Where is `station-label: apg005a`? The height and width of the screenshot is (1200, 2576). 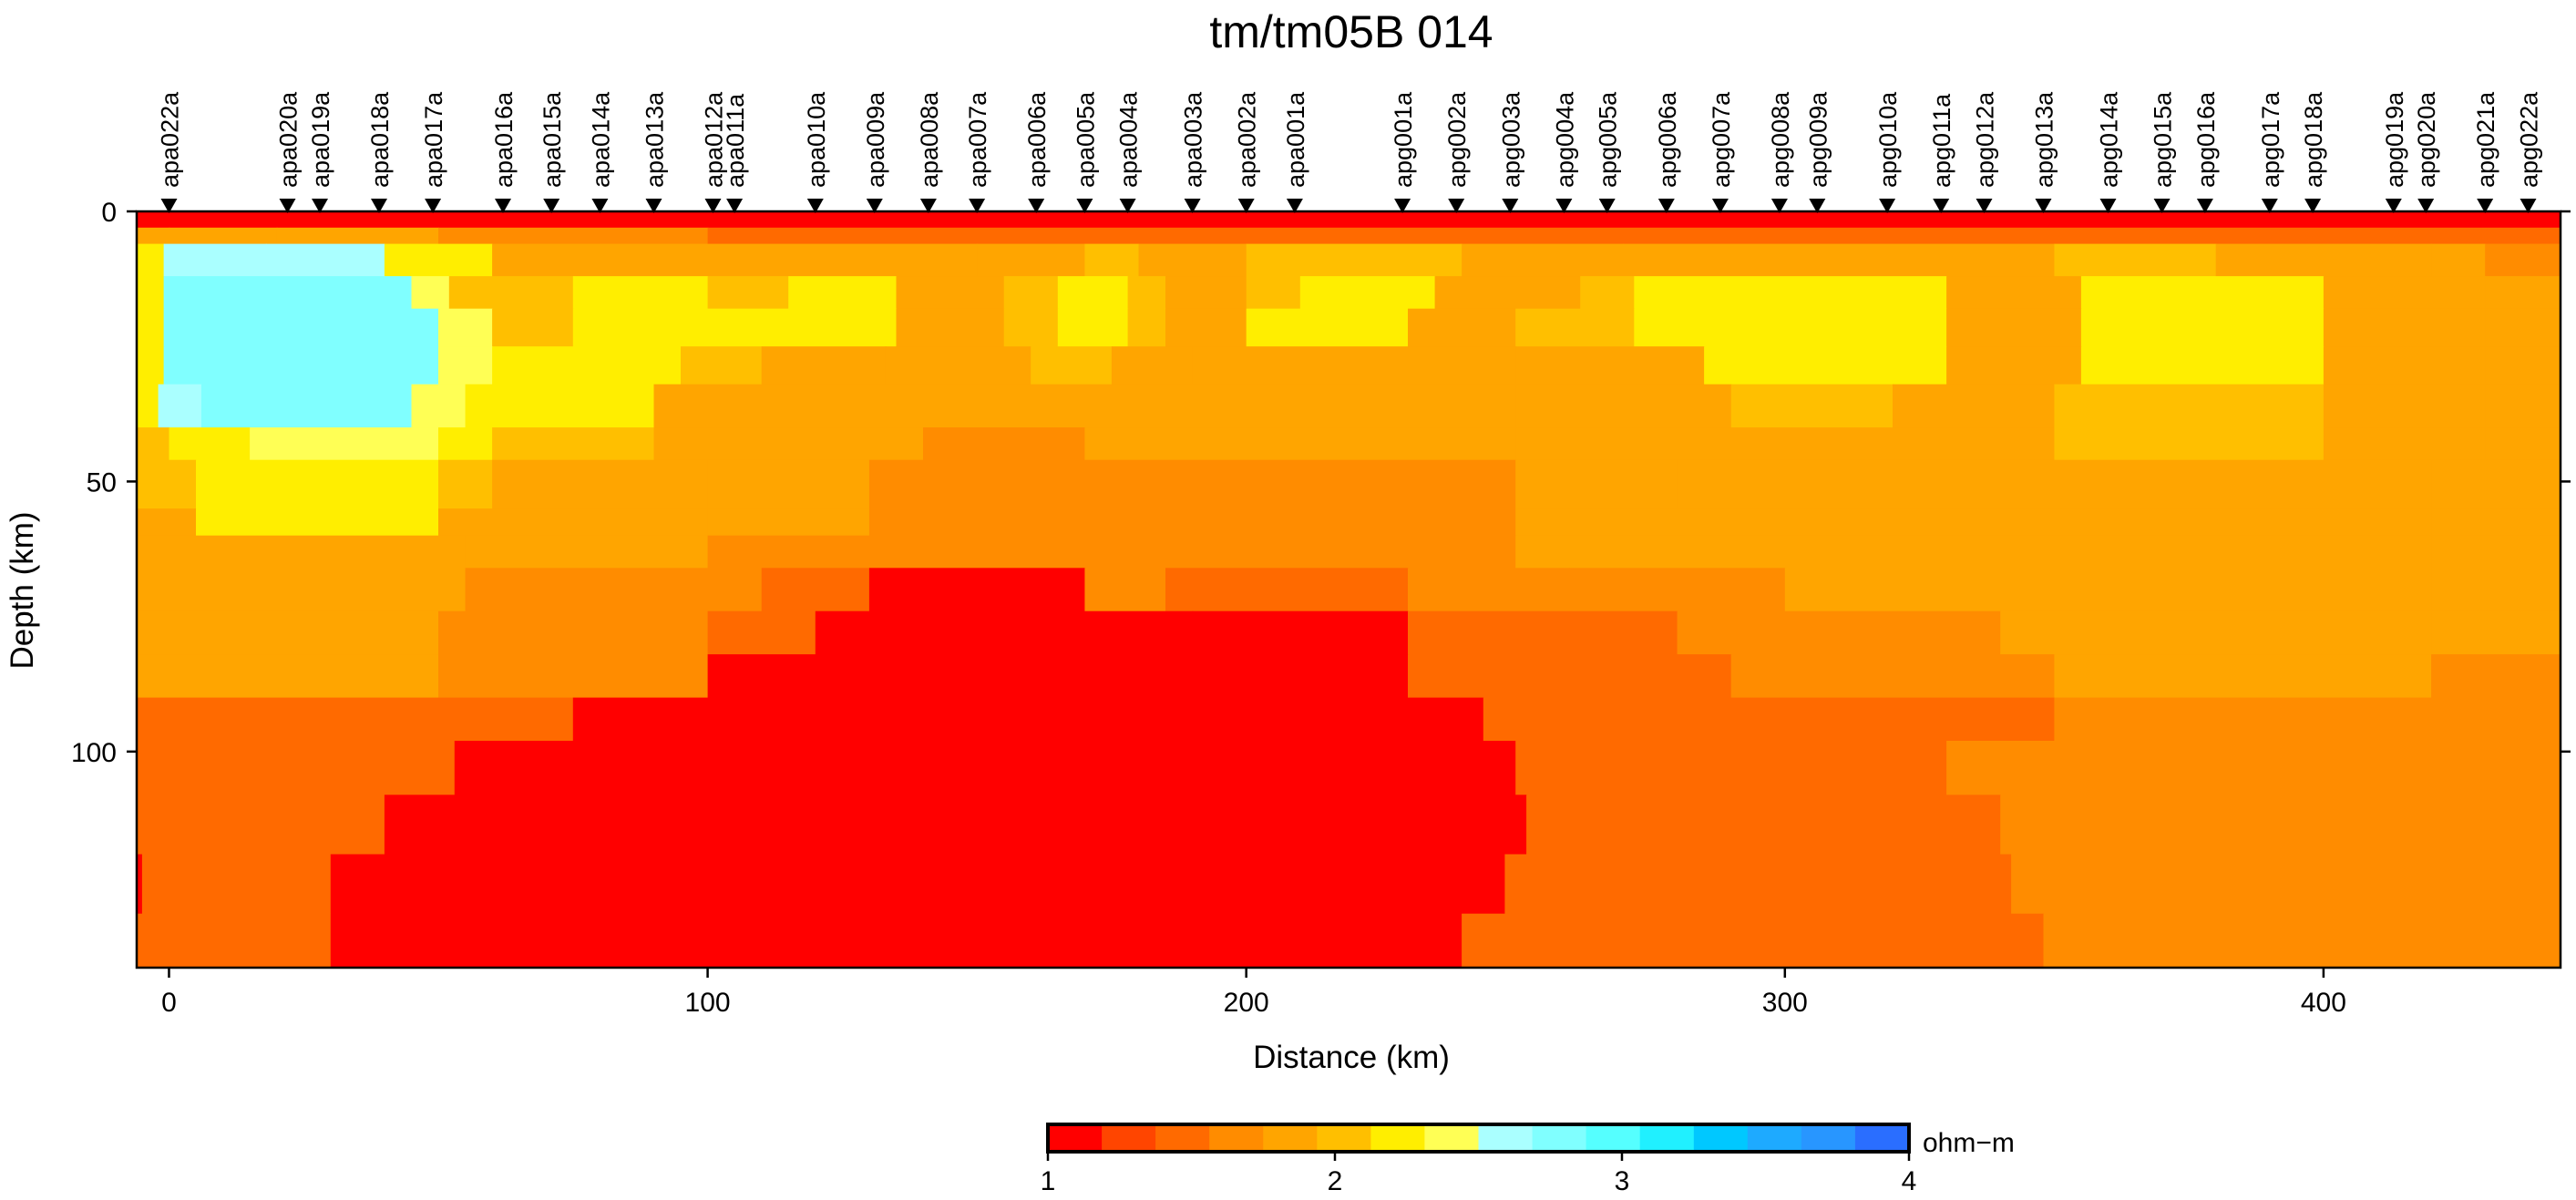 station-label: apg005a is located at coordinates (1609, 139).